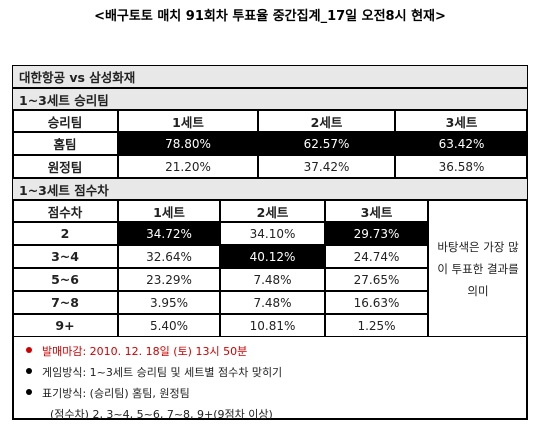  What do you see at coordinates (169, 233) in the screenshot?
I see `value-cell: 34.72%` at bounding box center [169, 233].